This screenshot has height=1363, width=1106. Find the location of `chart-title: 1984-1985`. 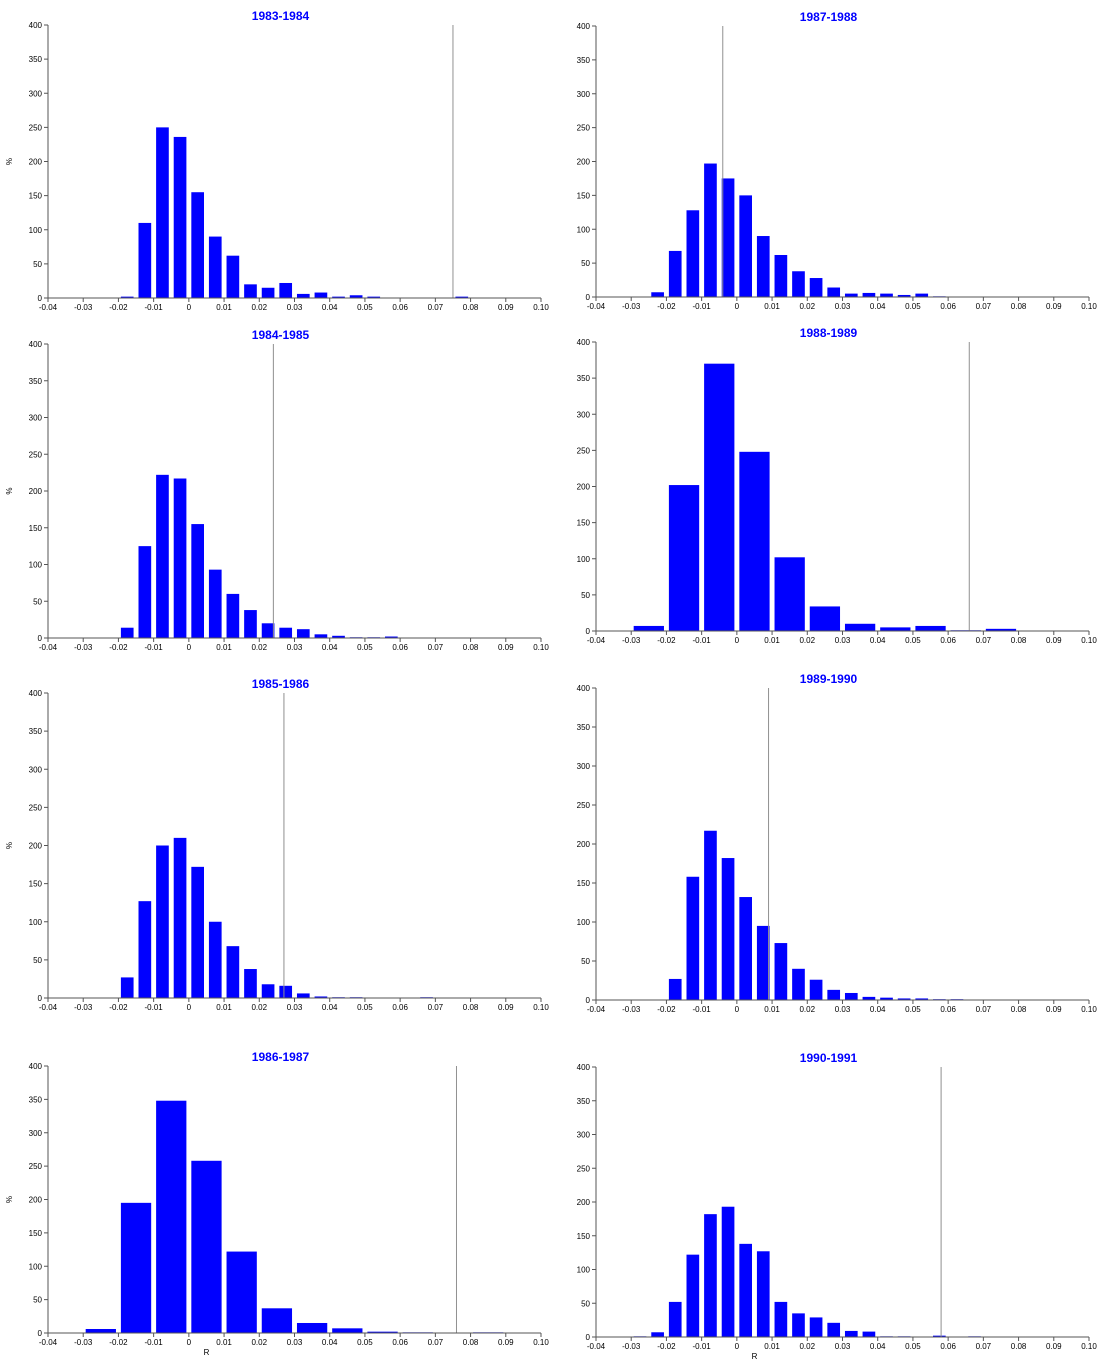

chart-title: 1984-1985 is located at coordinates (281, 335).